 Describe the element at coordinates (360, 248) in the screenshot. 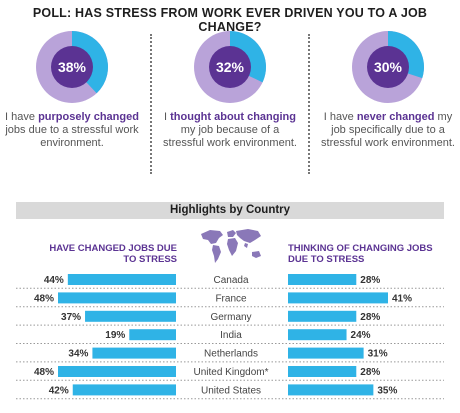

I see `right-heading-line1: THINKING OF CHANGING JOBS` at that location.